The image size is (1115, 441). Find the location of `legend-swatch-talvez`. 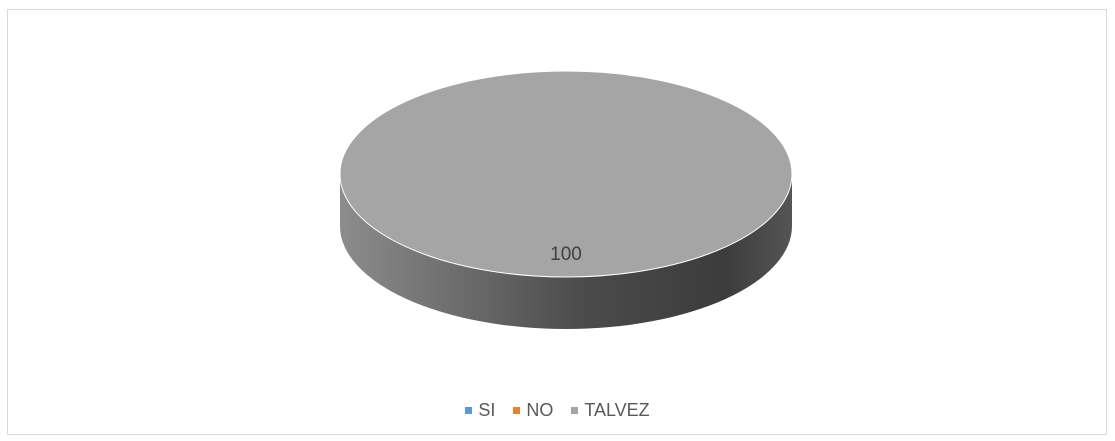

legend-swatch-talvez is located at coordinates (575, 410).